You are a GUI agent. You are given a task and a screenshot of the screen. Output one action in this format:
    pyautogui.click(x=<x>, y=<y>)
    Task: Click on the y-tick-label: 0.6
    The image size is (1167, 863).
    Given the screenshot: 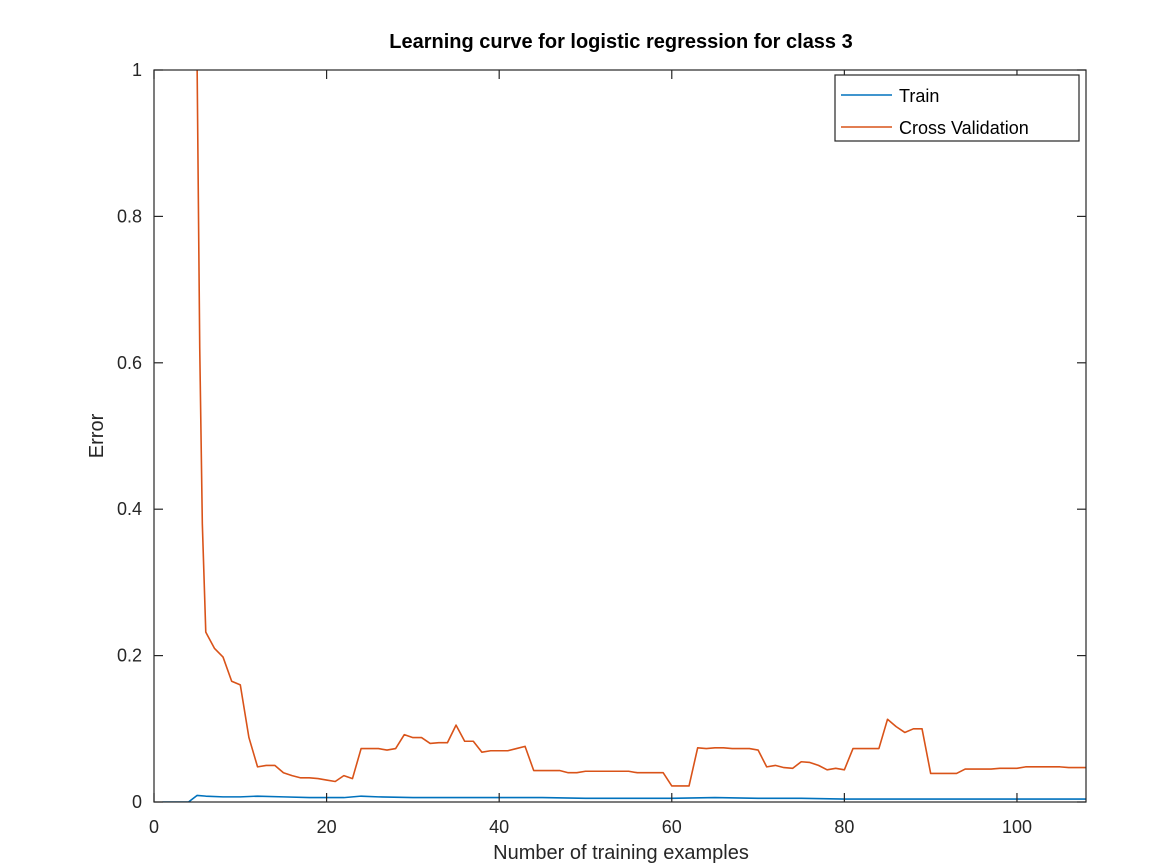 What is the action you would take?
    pyautogui.click(x=129, y=363)
    